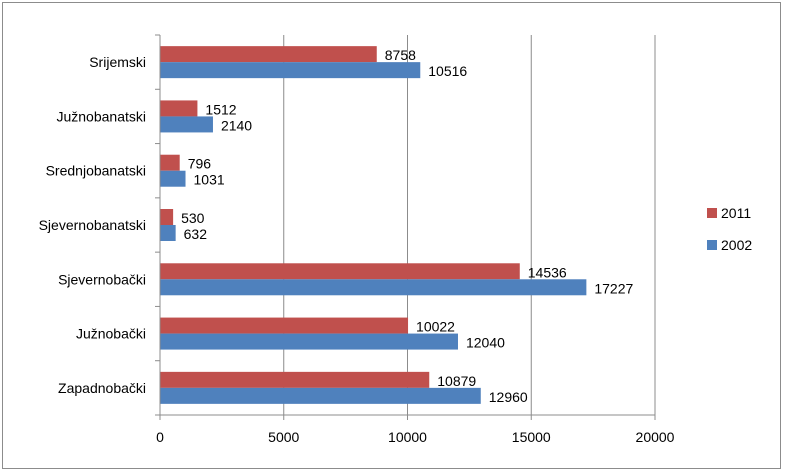  What do you see at coordinates (508, 397) in the screenshot?
I see `data-label: 12960` at bounding box center [508, 397].